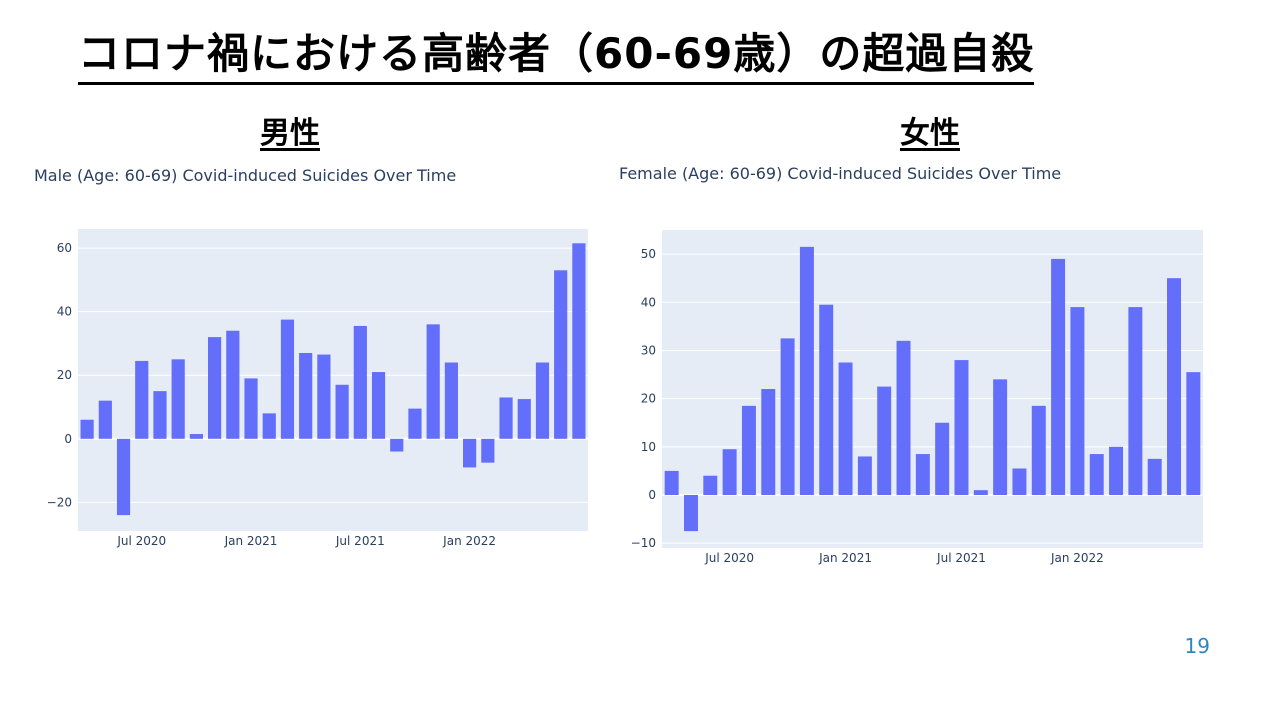  I want to click on male-ytick-label: 0, so click(68, 439).